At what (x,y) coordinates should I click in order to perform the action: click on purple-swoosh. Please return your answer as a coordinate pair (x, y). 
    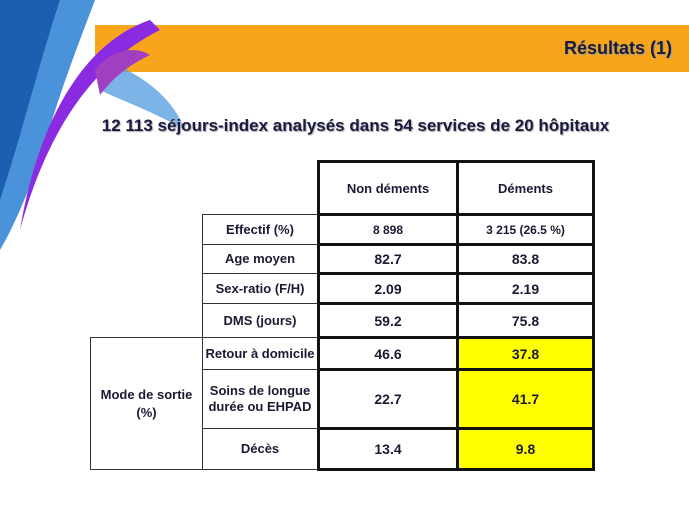
    Looking at the image, I should click on (90, 125).